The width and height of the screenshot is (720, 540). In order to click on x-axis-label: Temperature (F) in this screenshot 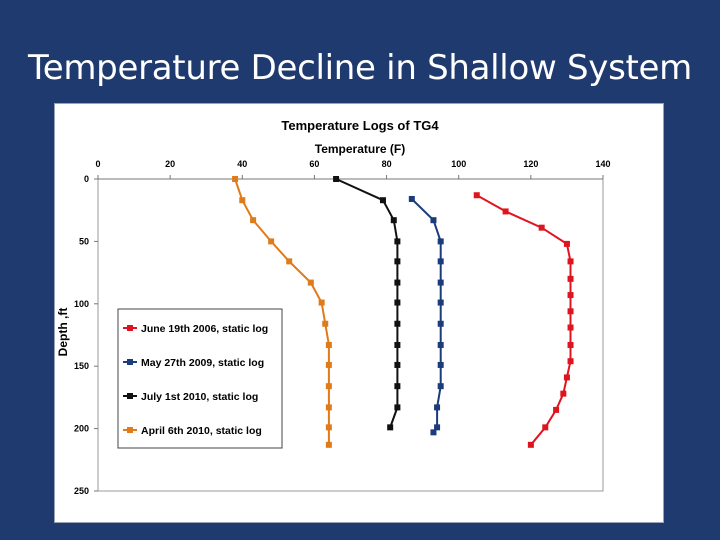, I will do `click(360, 149)`.